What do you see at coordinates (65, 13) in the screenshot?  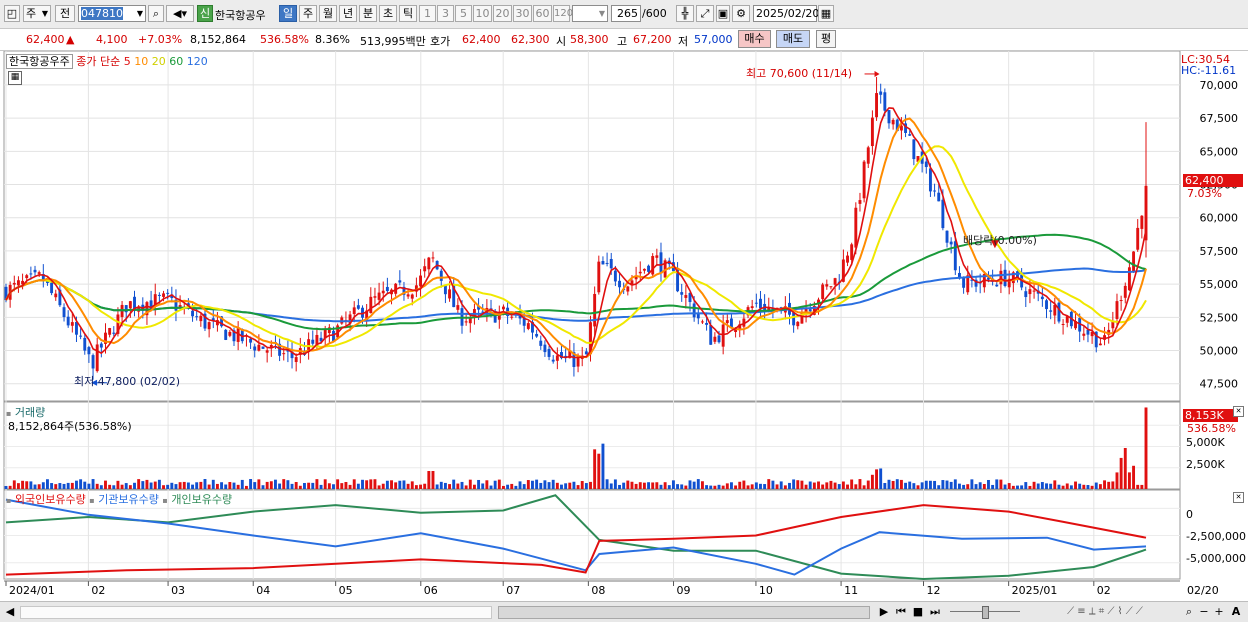 I see `prefix-button: 전` at bounding box center [65, 13].